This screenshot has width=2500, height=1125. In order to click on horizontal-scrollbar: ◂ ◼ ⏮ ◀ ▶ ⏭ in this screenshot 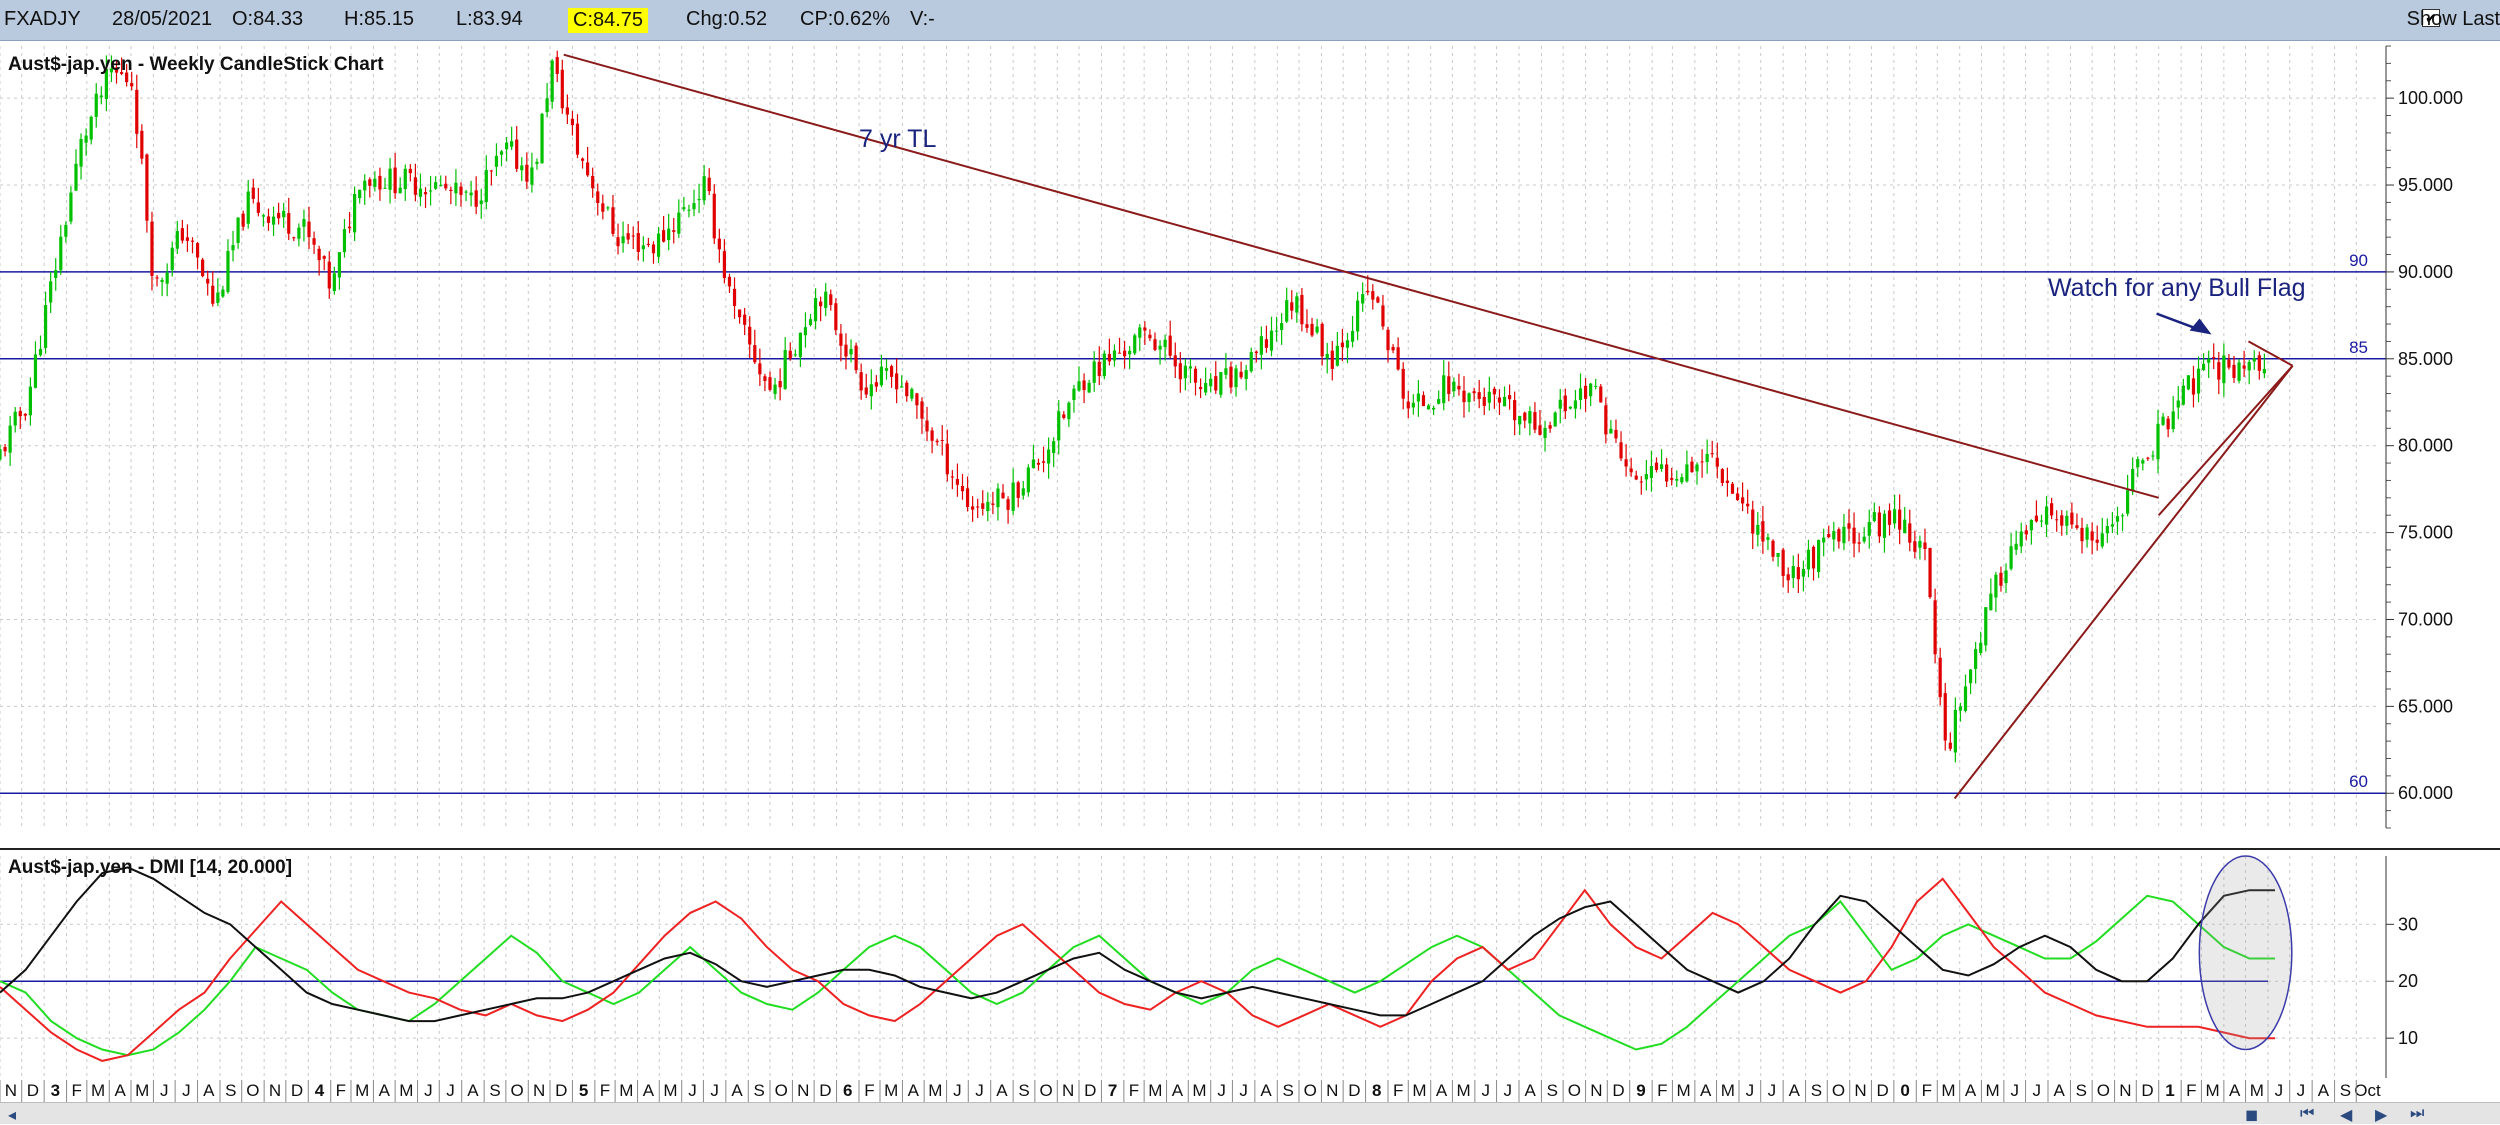, I will do `click(1250, 1113)`.